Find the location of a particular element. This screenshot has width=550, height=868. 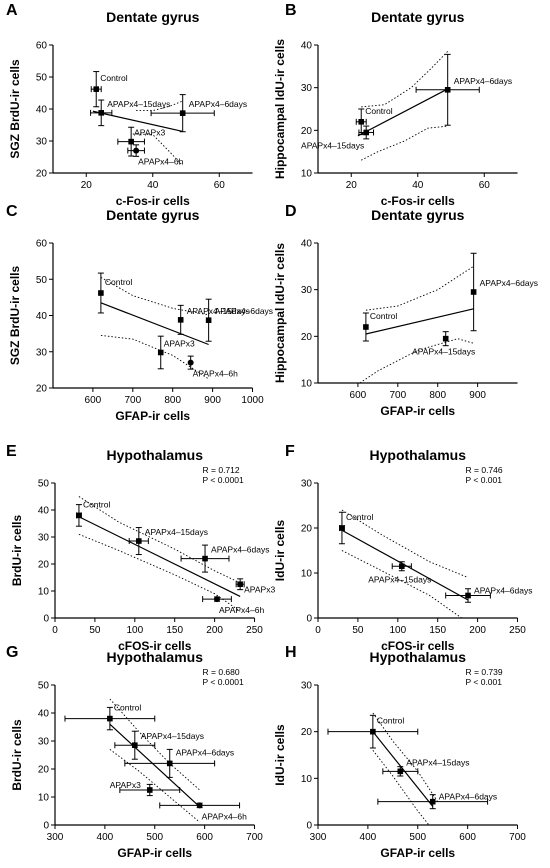

x-tick-label: 50 is located at coordinates (358, 630).